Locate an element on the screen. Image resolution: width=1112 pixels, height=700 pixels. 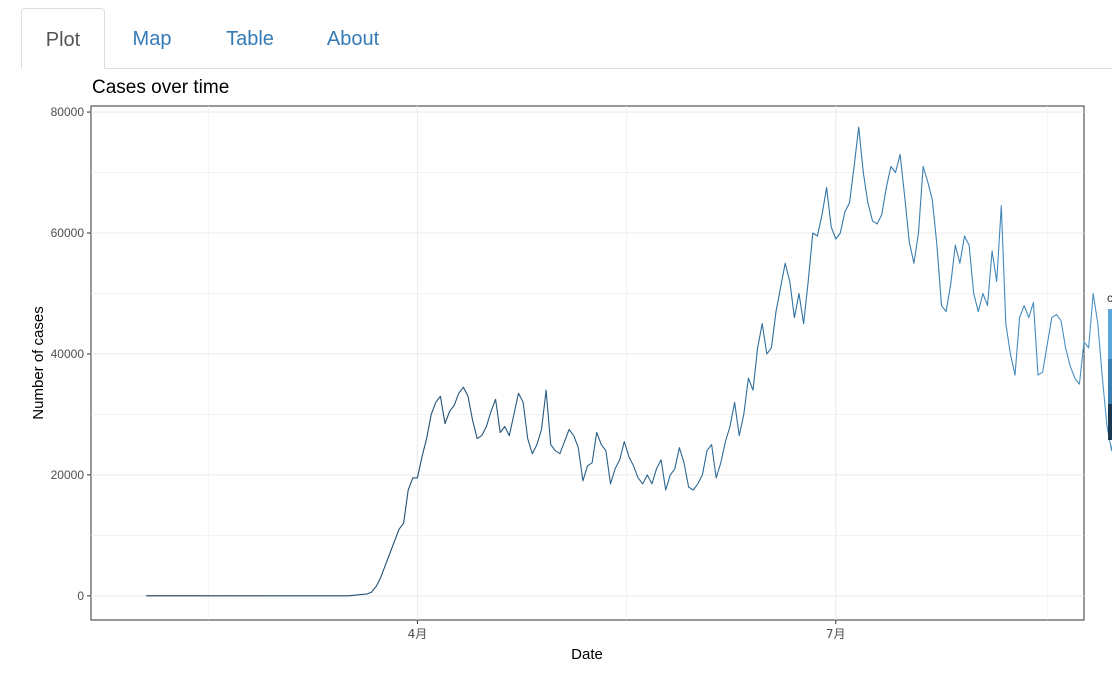
y-tick-label: 40000 is located at coordinates (68, 354).